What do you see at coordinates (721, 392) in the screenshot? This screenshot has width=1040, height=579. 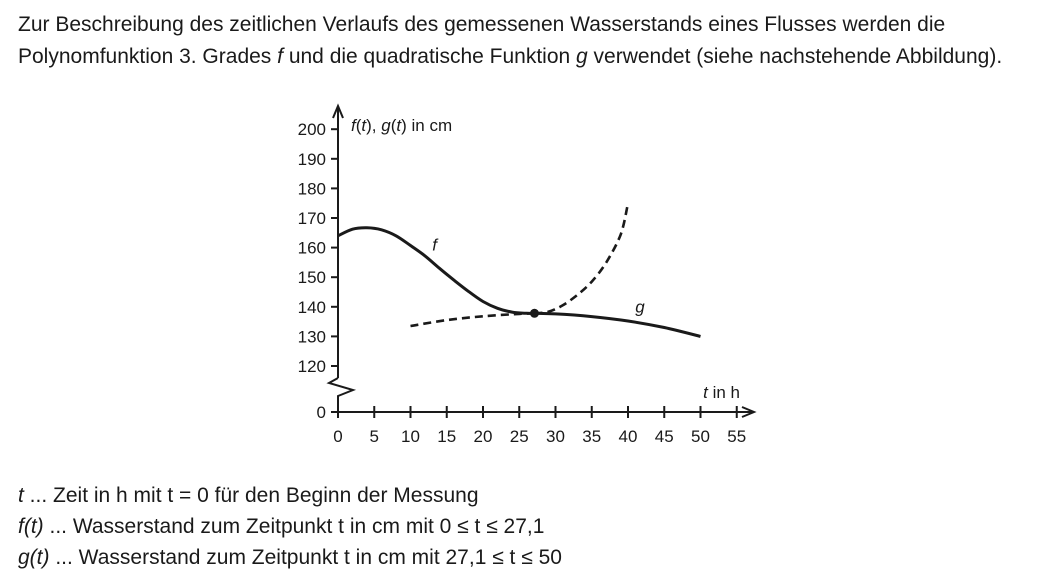 I see `x-axis-label: t in h` at bounding box center [721, 392].